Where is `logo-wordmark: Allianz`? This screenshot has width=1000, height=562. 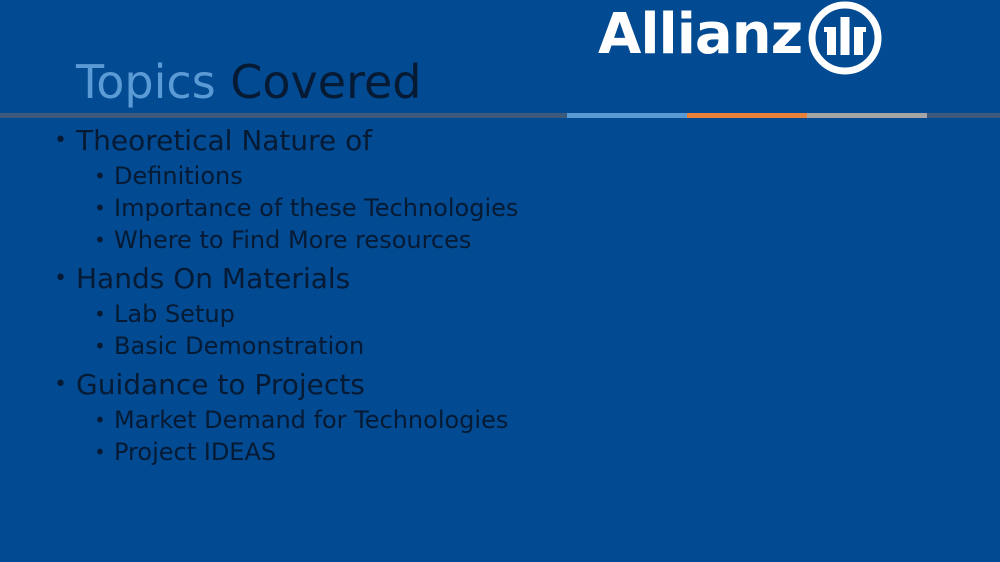
logo-wordmark: Allianz is located at coordinates (700, 34).